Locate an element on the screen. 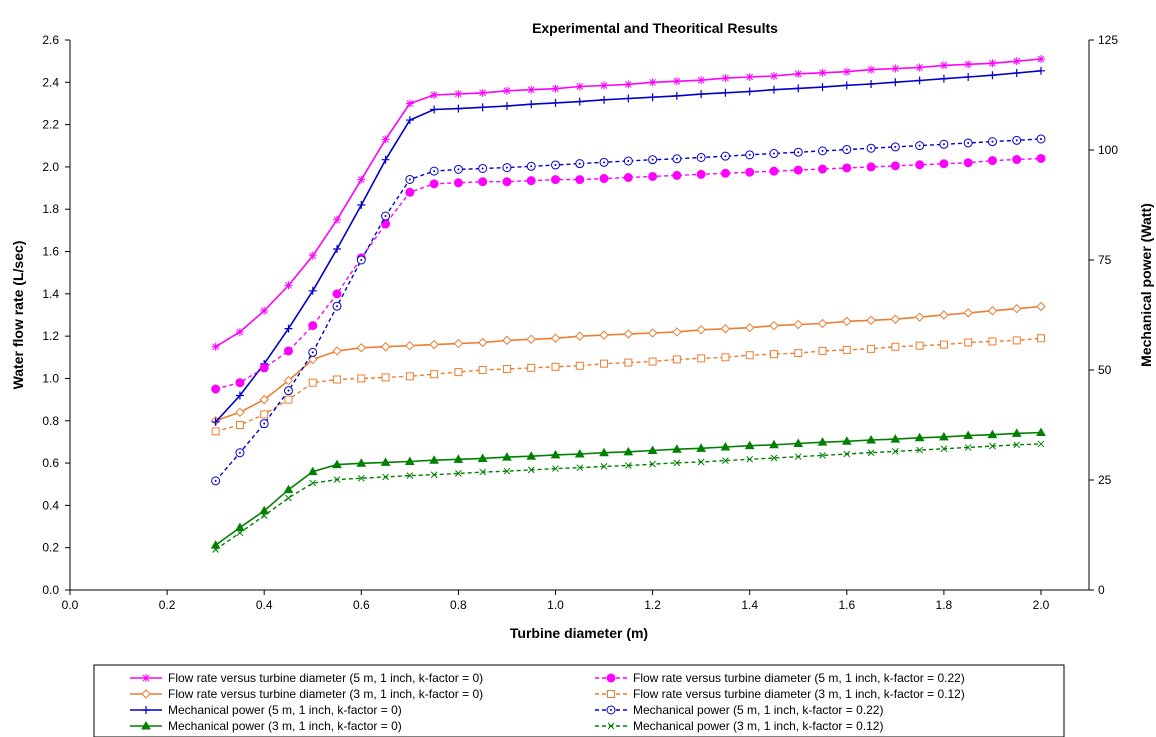 The height and width of the screenshot is (737, 1156). y-left-tick-label: 0.0 is located at coordinates (50, 590).